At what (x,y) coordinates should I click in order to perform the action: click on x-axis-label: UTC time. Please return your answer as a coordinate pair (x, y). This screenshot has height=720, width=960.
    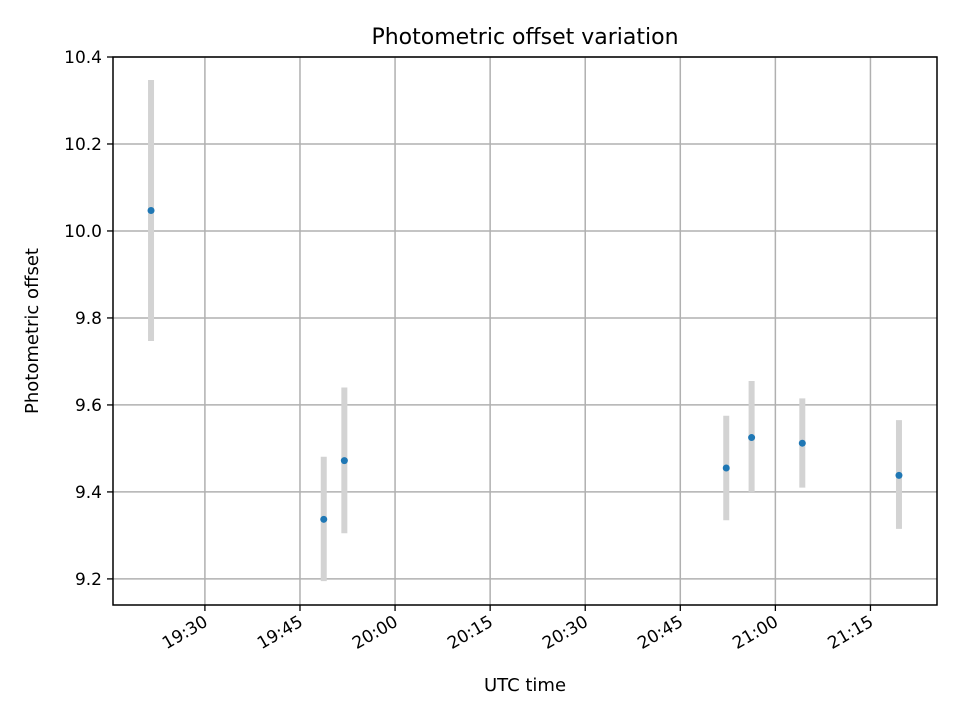
    Looking at the image, I should click on (525, 685).